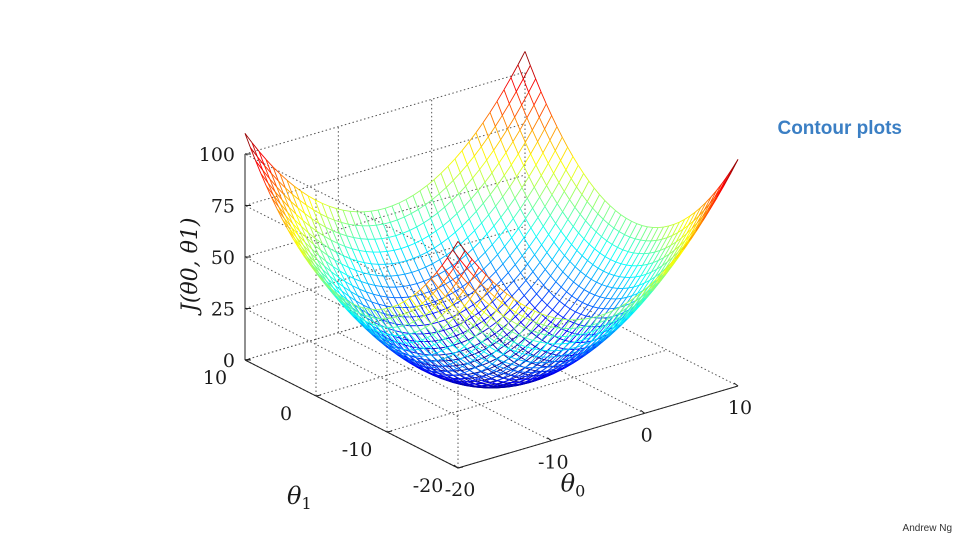 The width and height of the screenshot is (960, 540). Describe the element at coordinates (229, 361) in the screenshot. I see `z-tick-label: 0` at that location.